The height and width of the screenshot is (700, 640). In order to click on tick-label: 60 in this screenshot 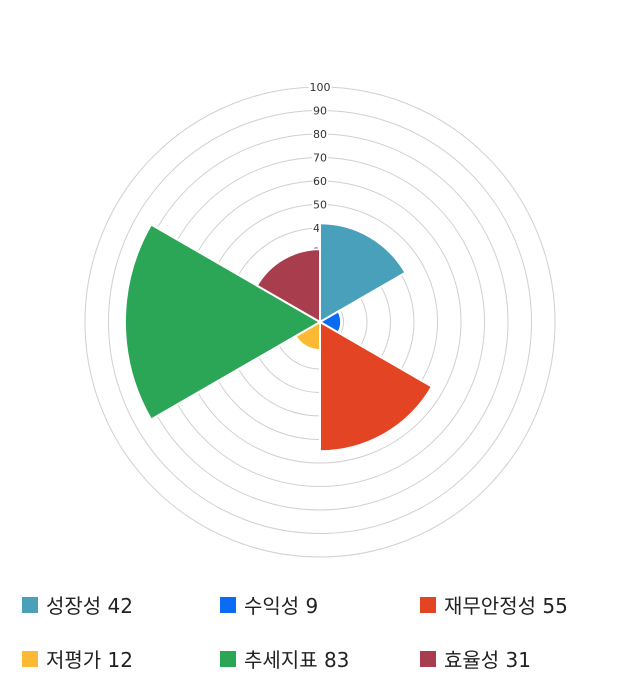, I will do `click(320, 181)`.